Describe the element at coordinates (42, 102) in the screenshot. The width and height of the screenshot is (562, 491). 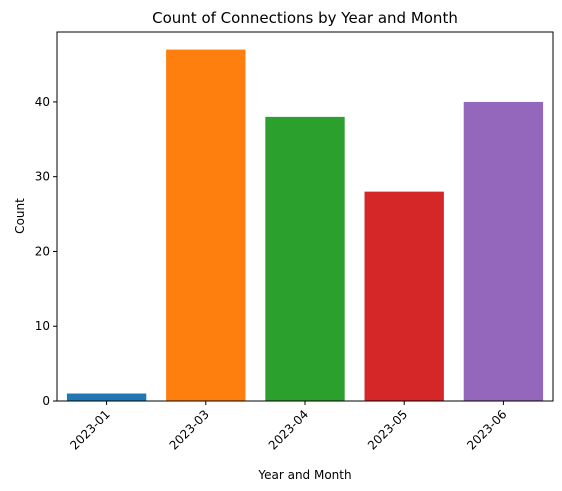
I see `y-tick-label: 40` at that location.